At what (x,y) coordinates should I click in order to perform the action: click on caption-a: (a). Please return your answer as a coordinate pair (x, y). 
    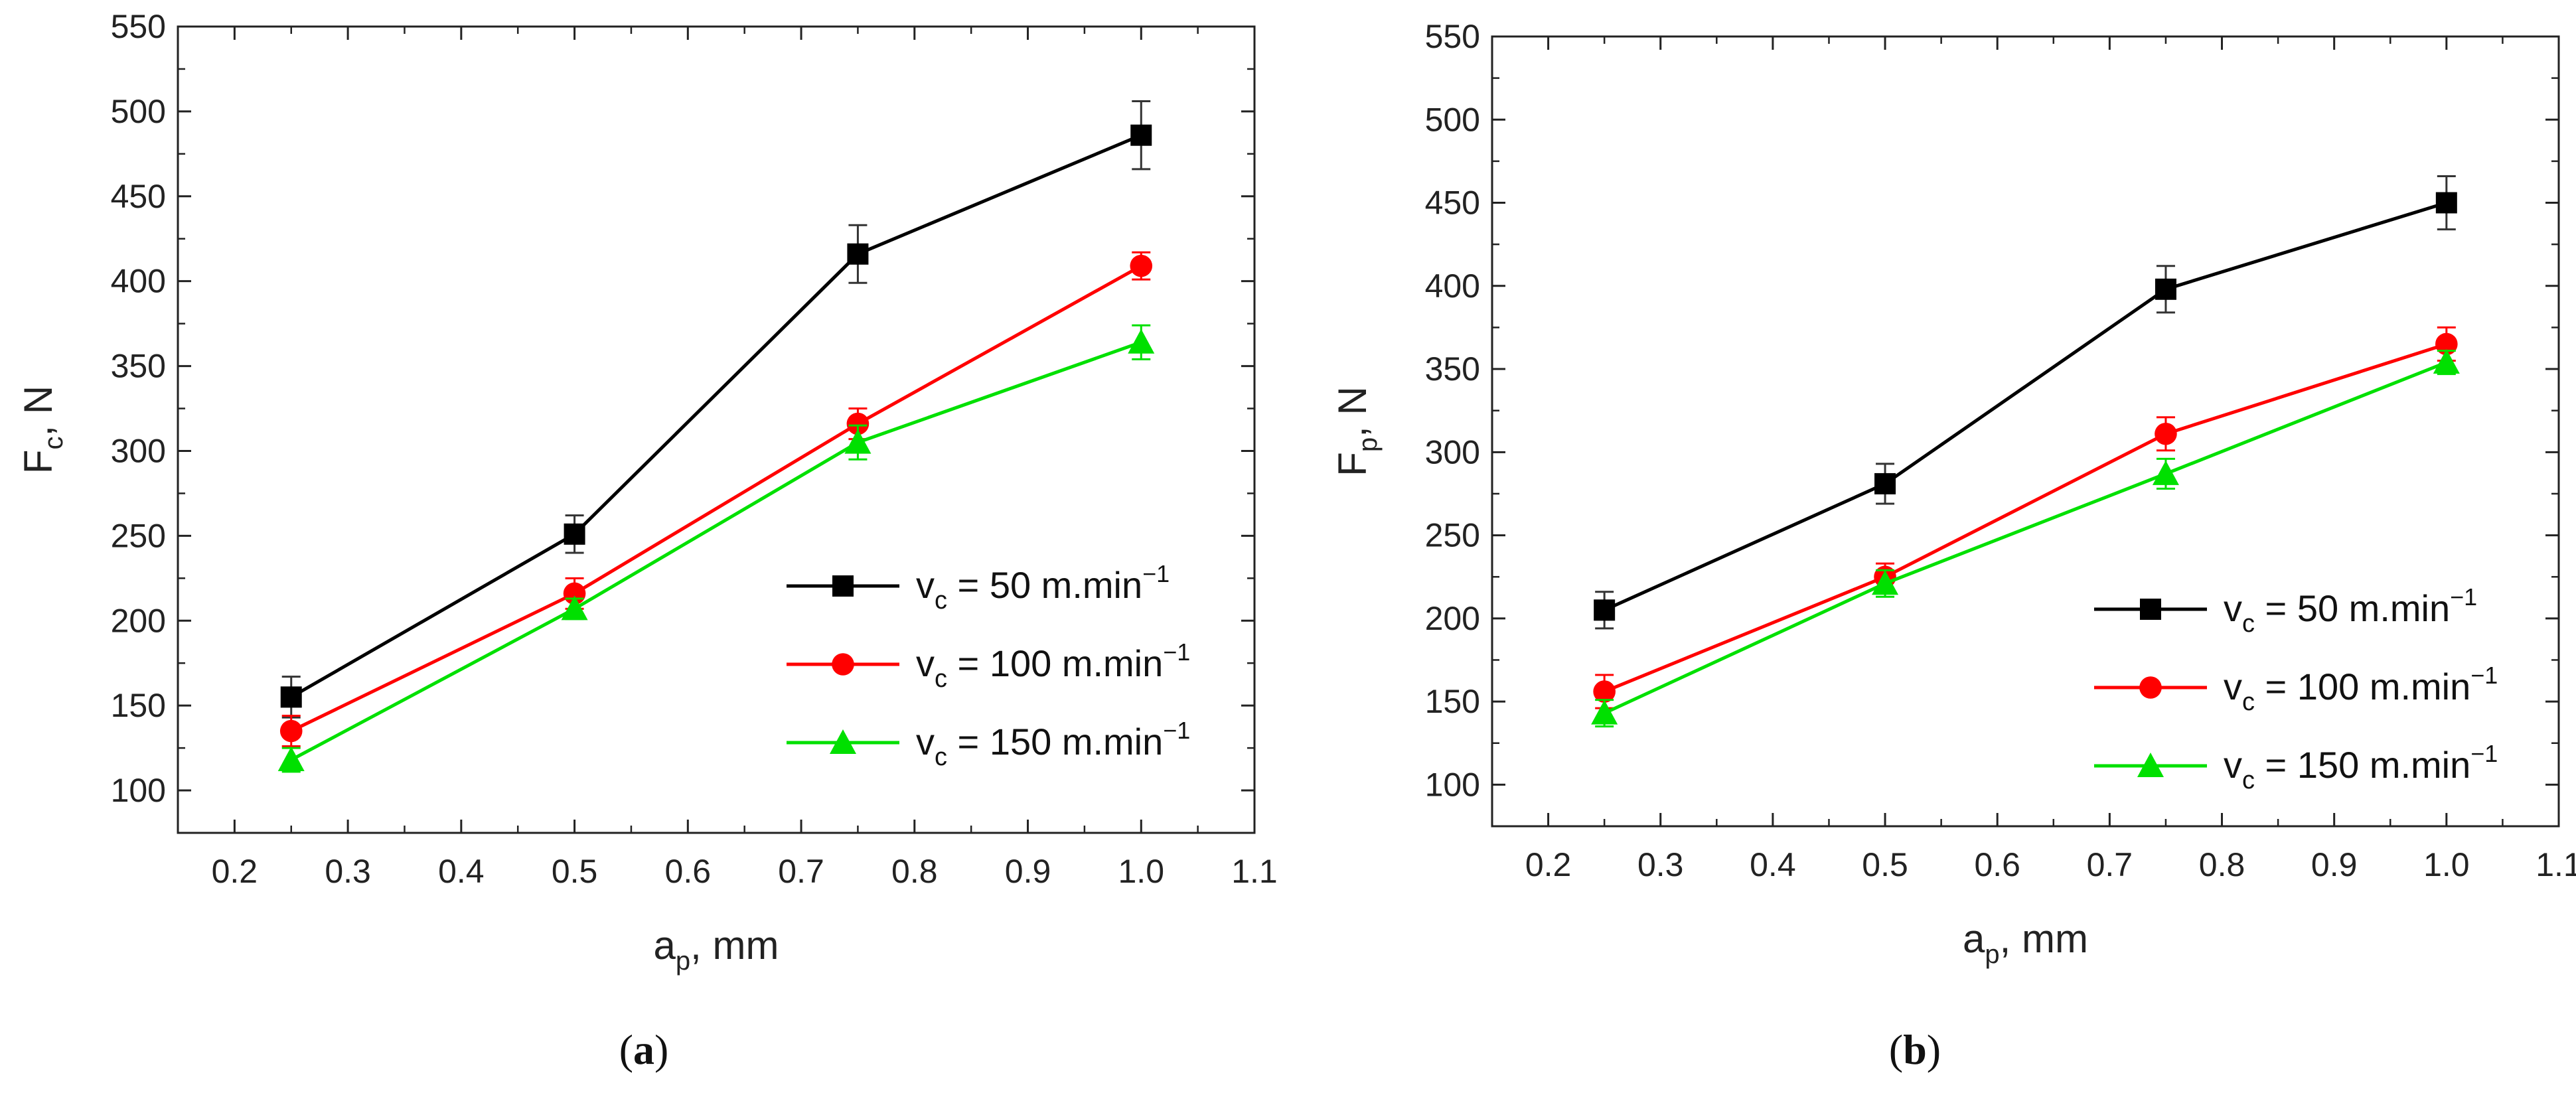
    Looking at the image, I should click on (644, 1049).